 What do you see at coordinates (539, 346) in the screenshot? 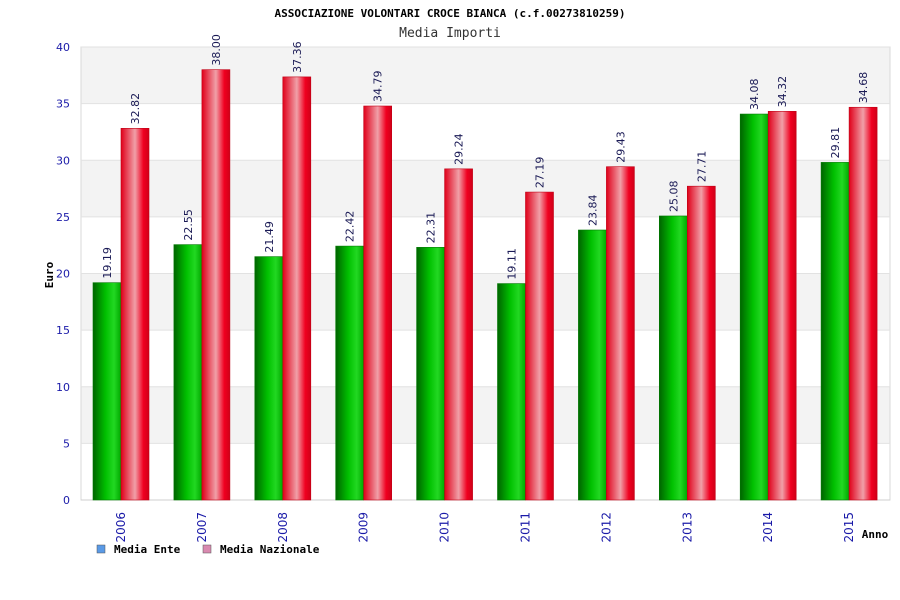
I see `bar-media-nazionale-2011` at bounding box center [539, 346].